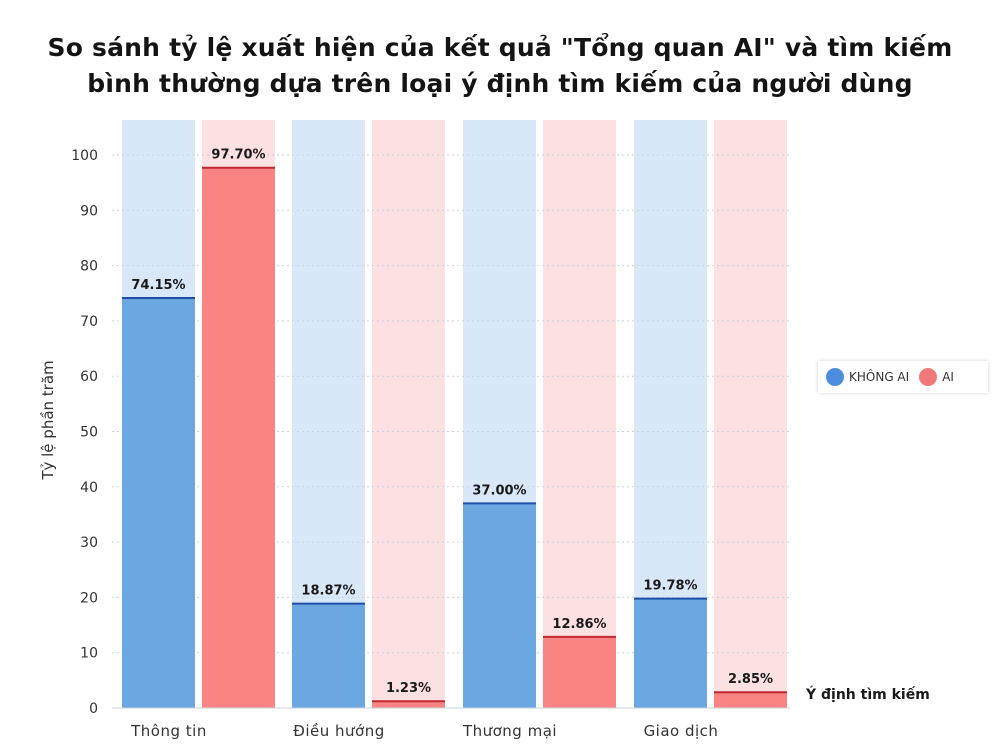  Describe the element at coordinates (928, 377) in the screenshot. I see `legend-swatch-ai` at that location.